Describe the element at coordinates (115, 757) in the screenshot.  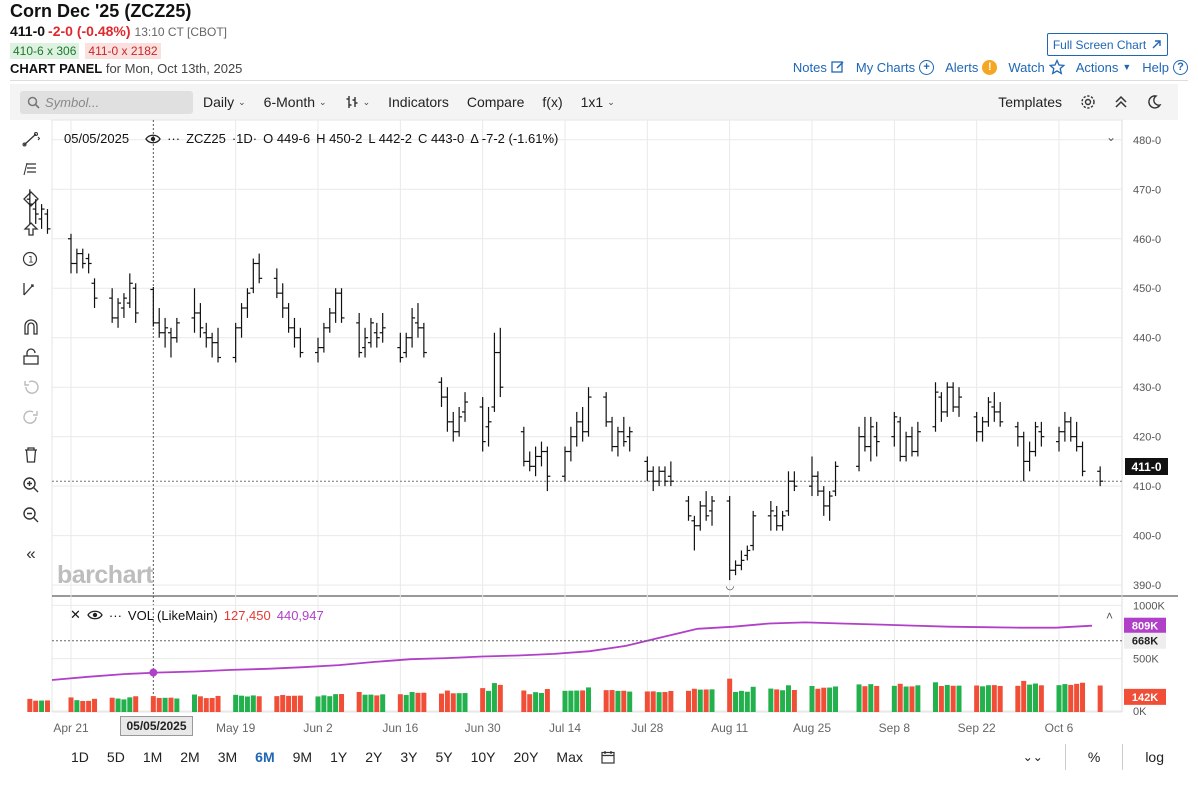
I see `range-button: 5D` at that location.